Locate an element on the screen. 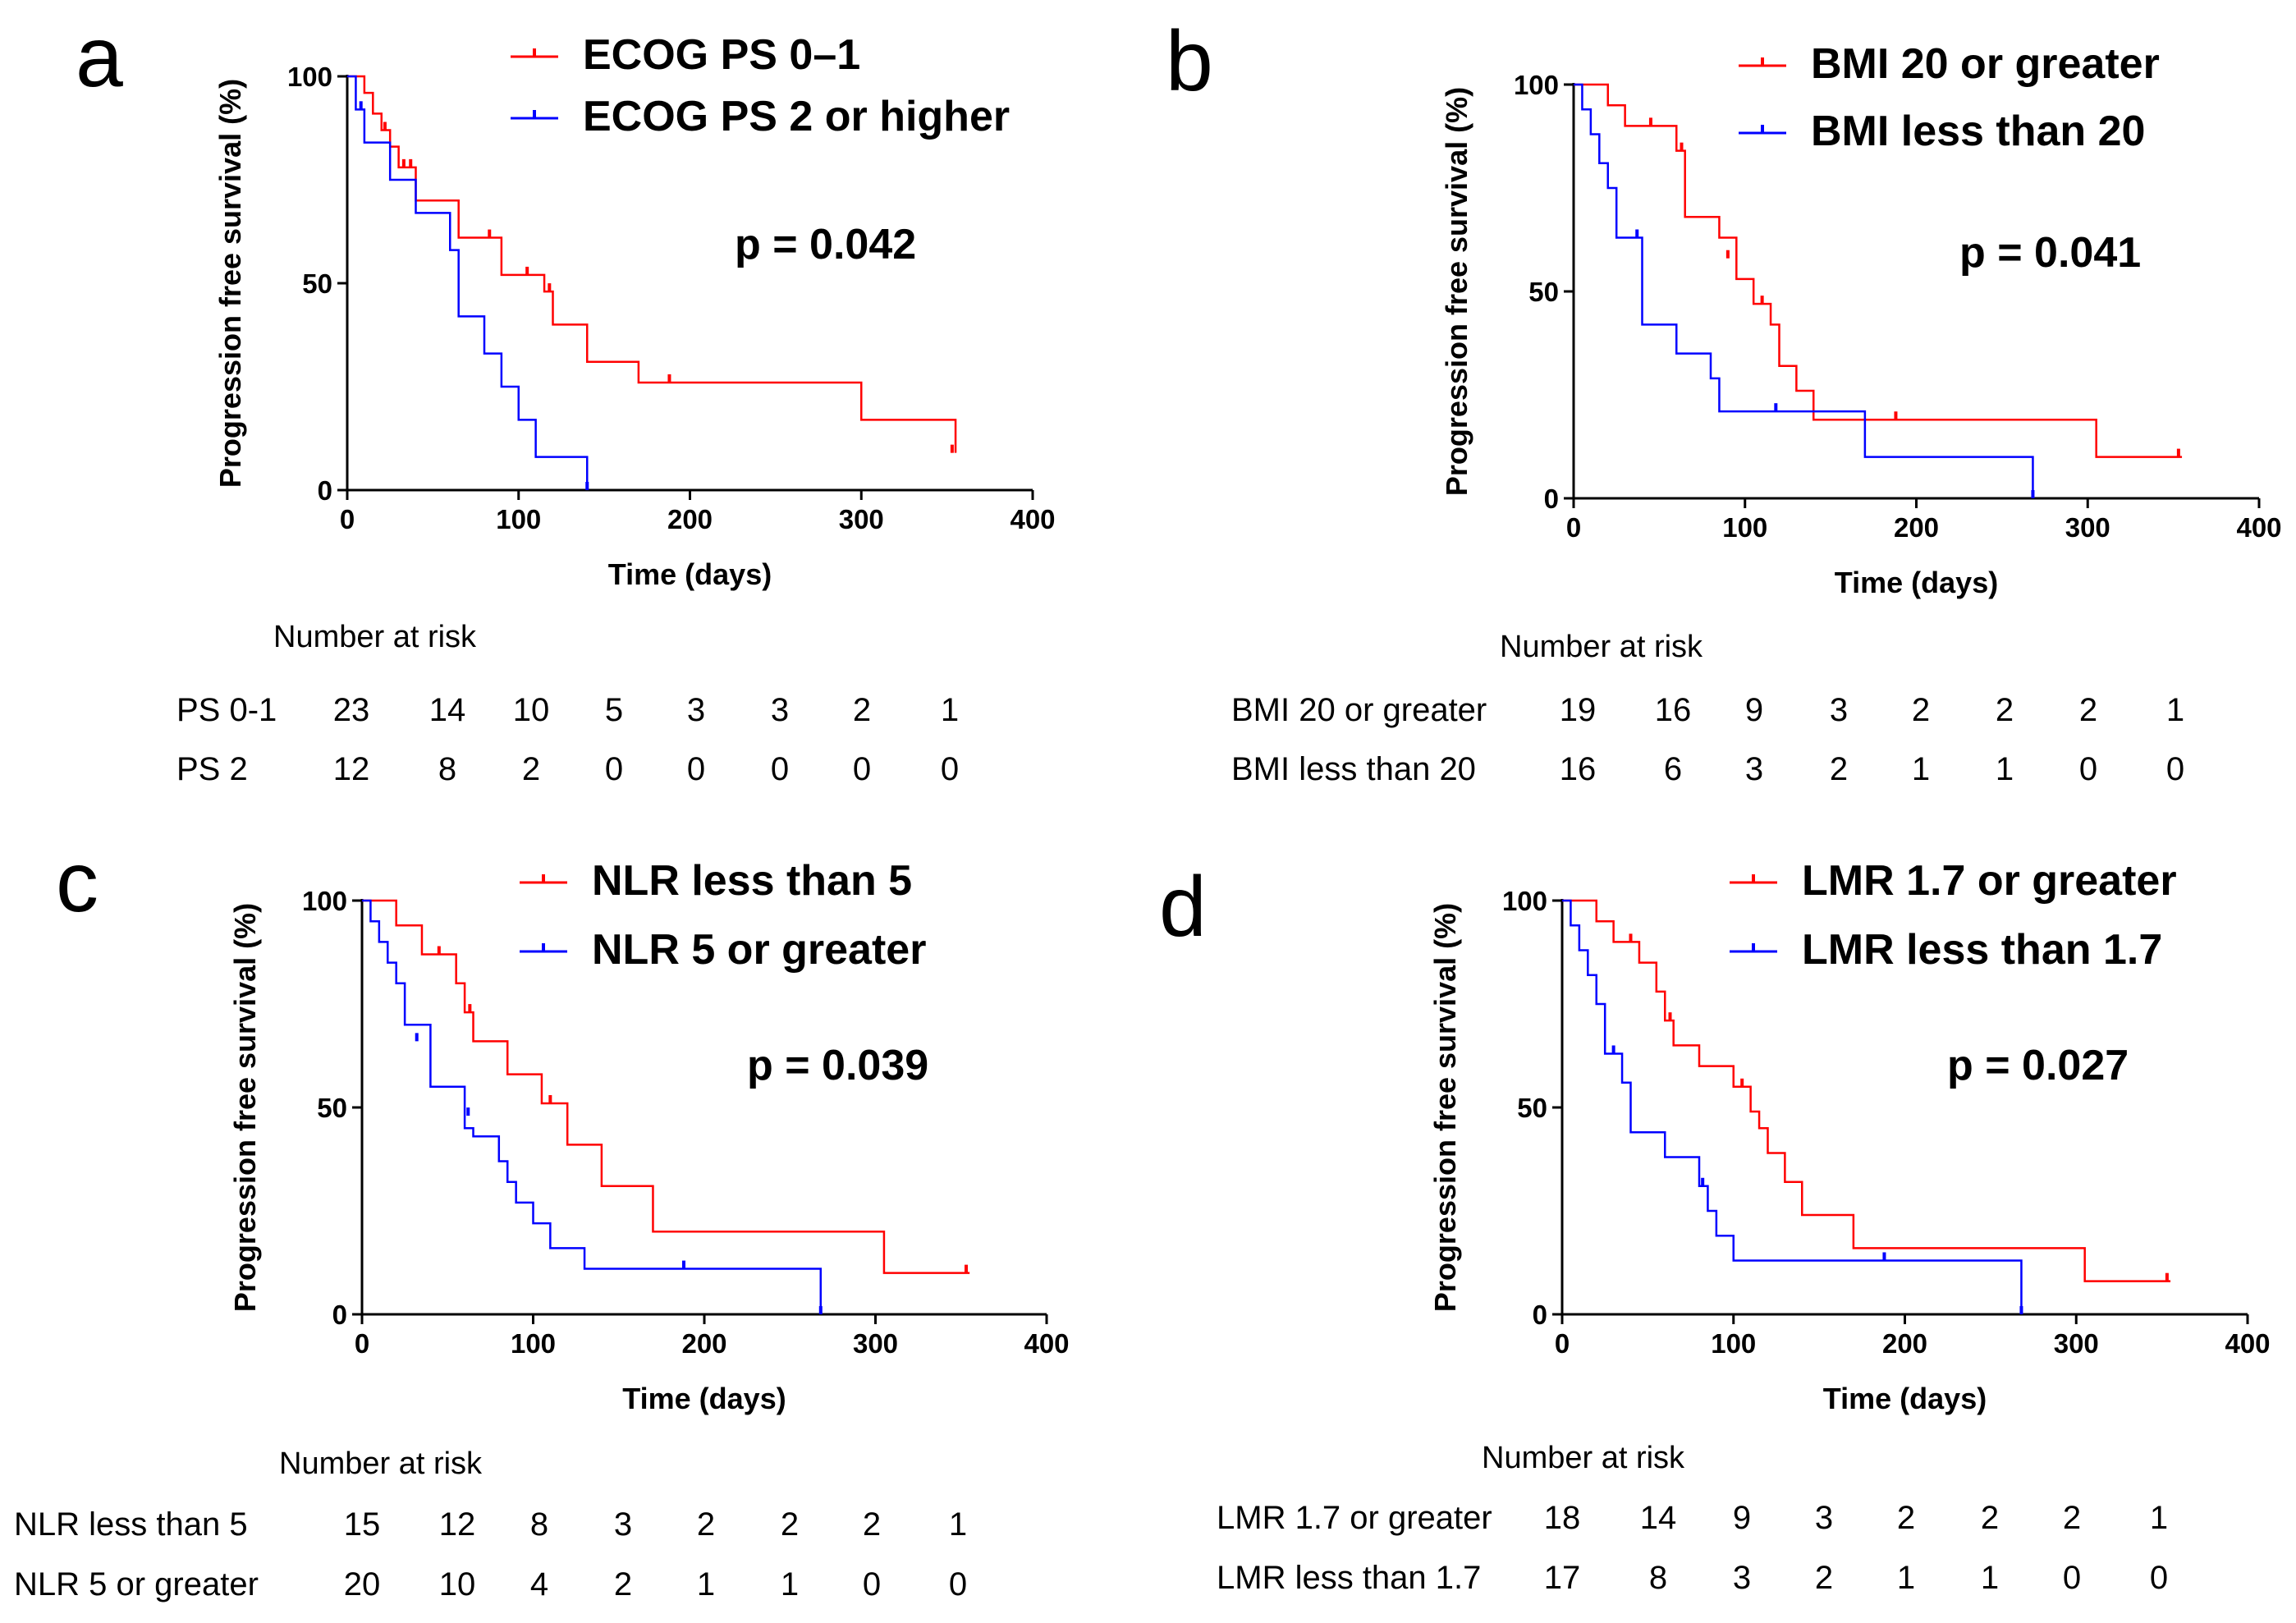  p-value: p = 0.041 is located at coordinates (2050, 253).